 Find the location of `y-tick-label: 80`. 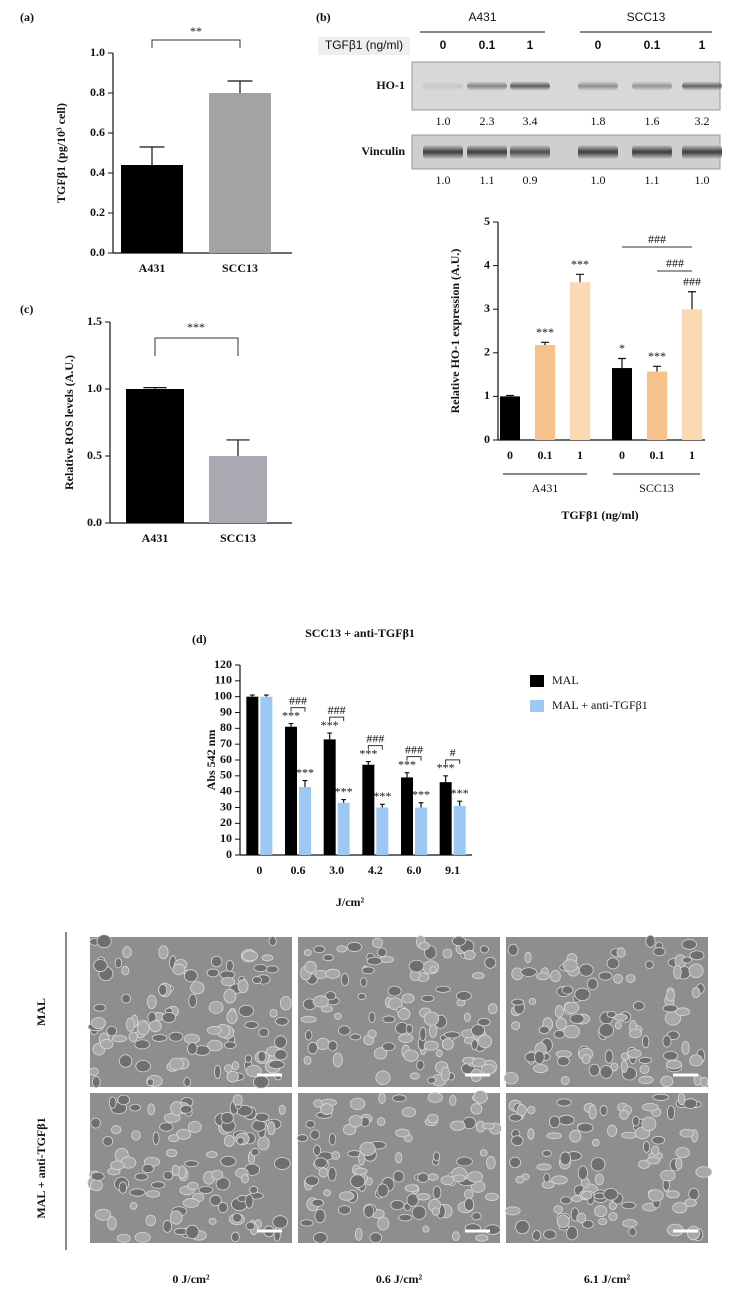

y-tick-label: 80 is located at coordinates (226, 727).